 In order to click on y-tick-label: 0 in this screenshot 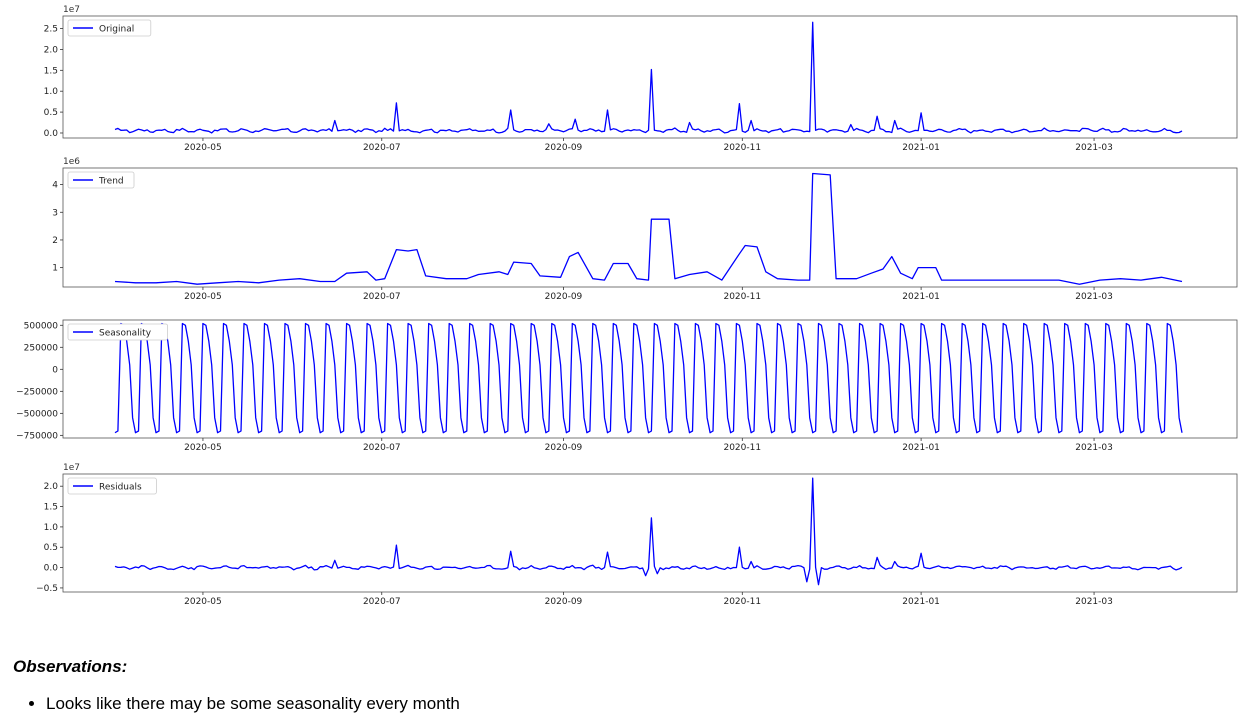, I will do `click(55, 370)`.